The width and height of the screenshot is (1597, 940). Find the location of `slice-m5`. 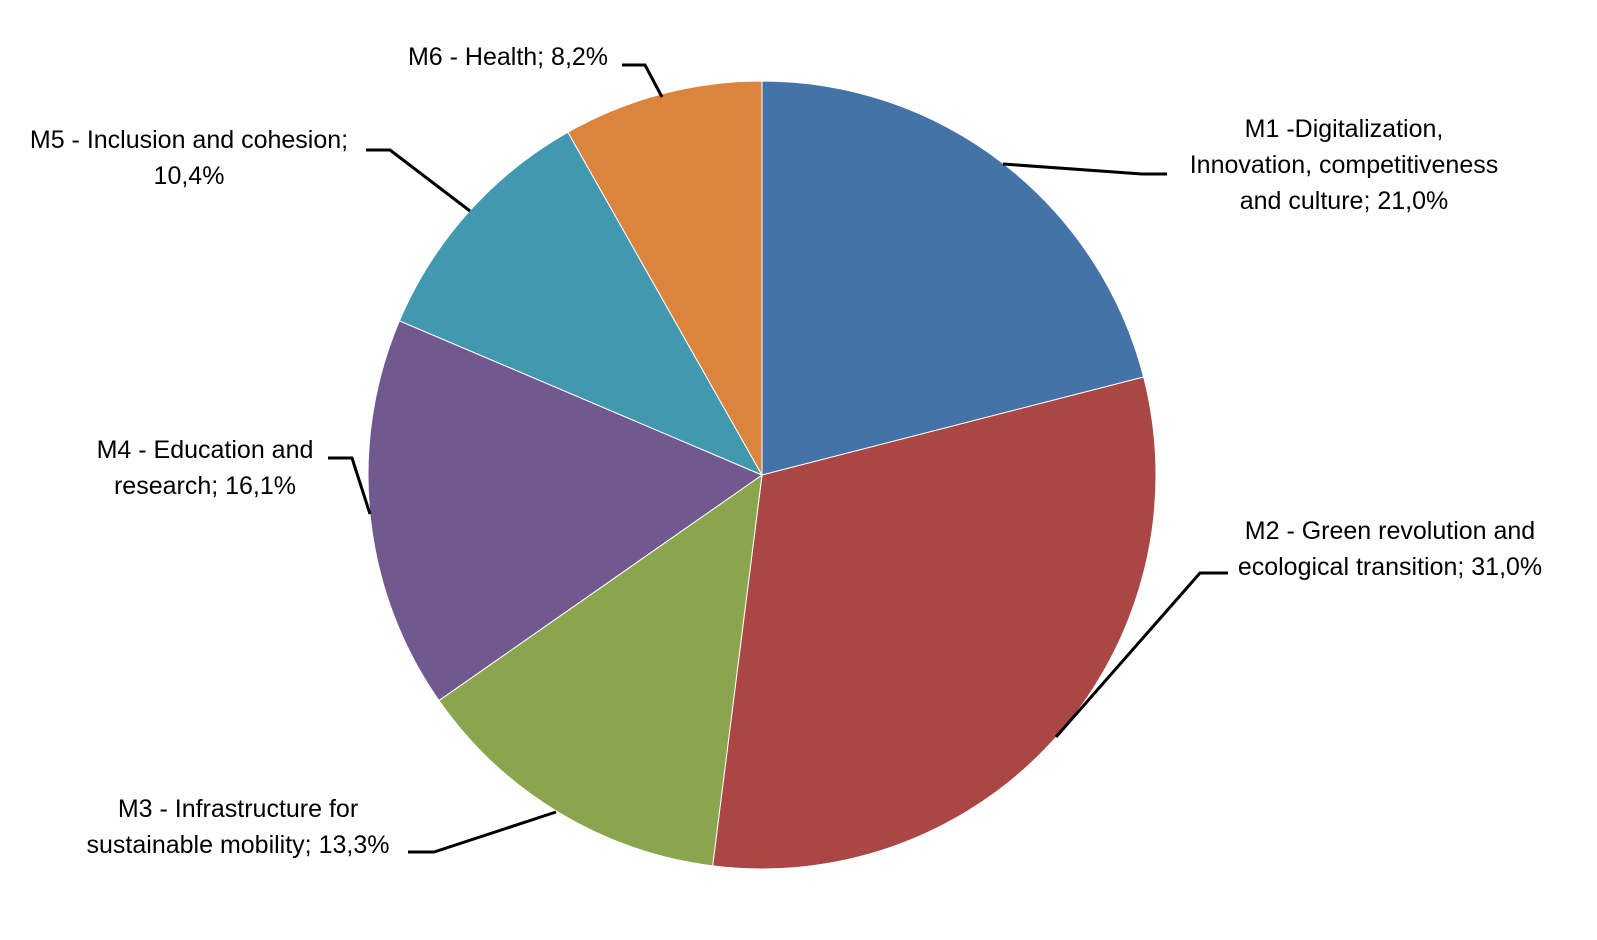

slice-m5 is located at coordinates (581, 304).